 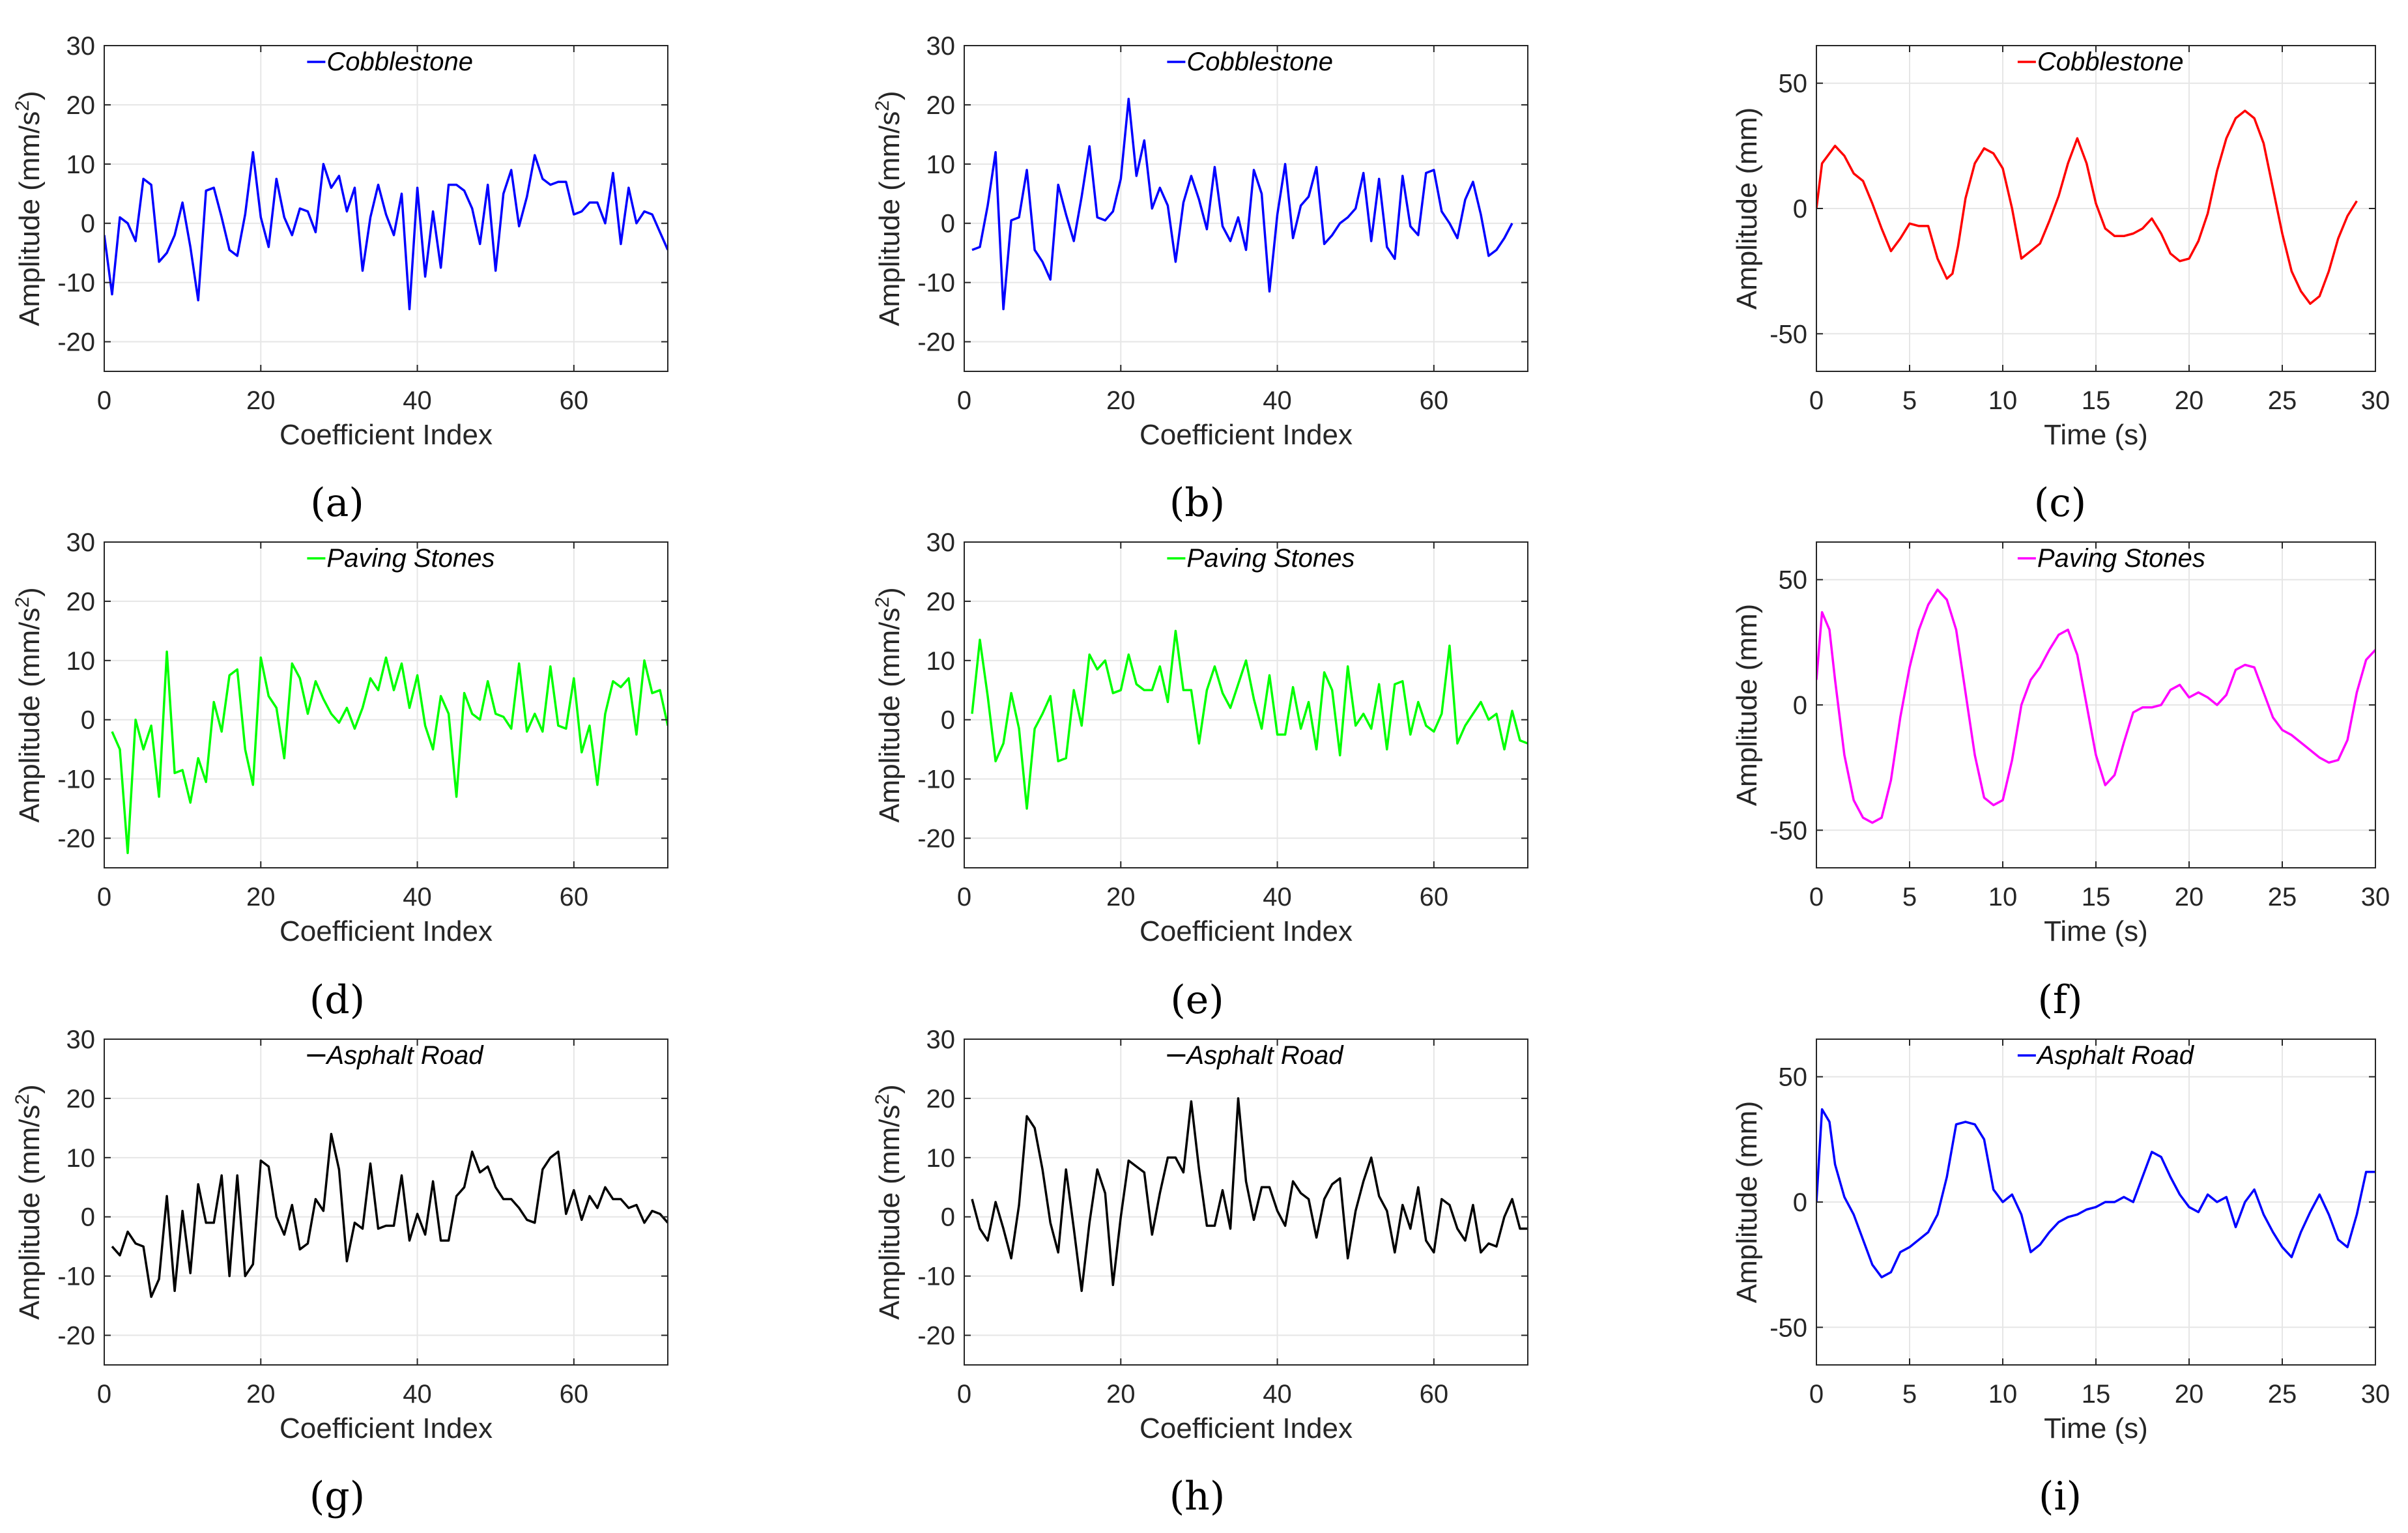 I want to click on panel-label-c: (c), so click(x=2060, y=503).